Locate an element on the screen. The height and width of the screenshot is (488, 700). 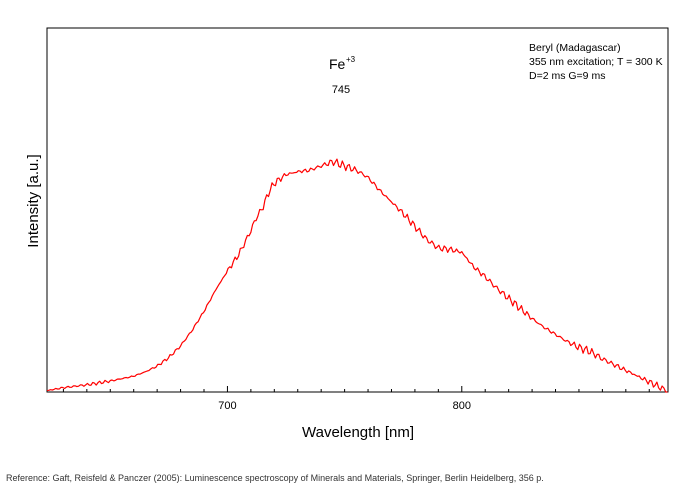
x-axis-label: Wavelength [nm] is located at coordinates (358, 432).